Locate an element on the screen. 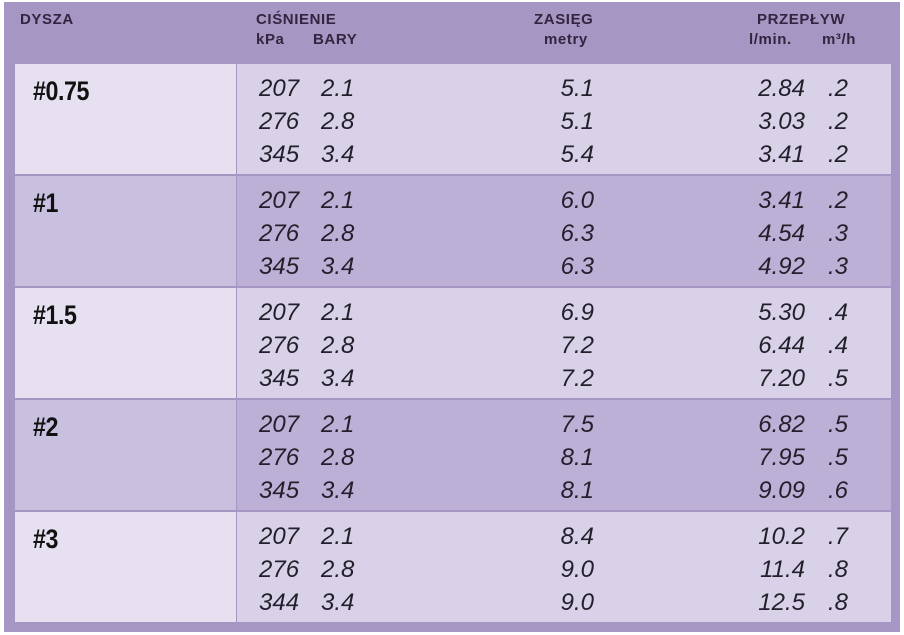 This screenshot has height=635, width=904. flow-lmin: 10.2 is located at coordinates (781, 536).